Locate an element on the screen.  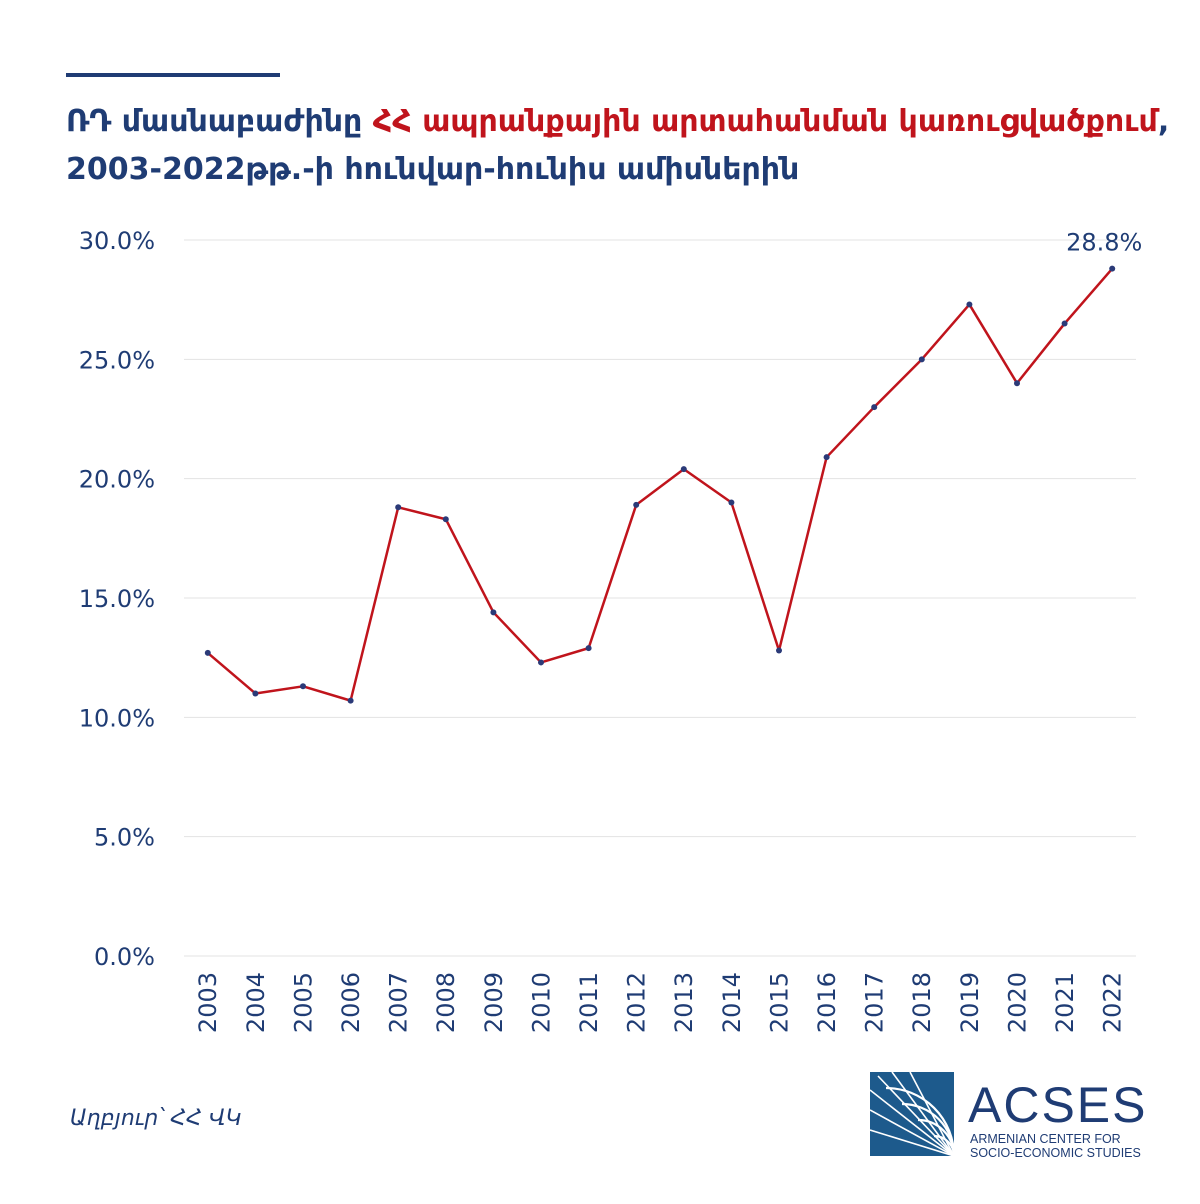
x-tick-label: 2015 is located at coordinates (779, 1002).